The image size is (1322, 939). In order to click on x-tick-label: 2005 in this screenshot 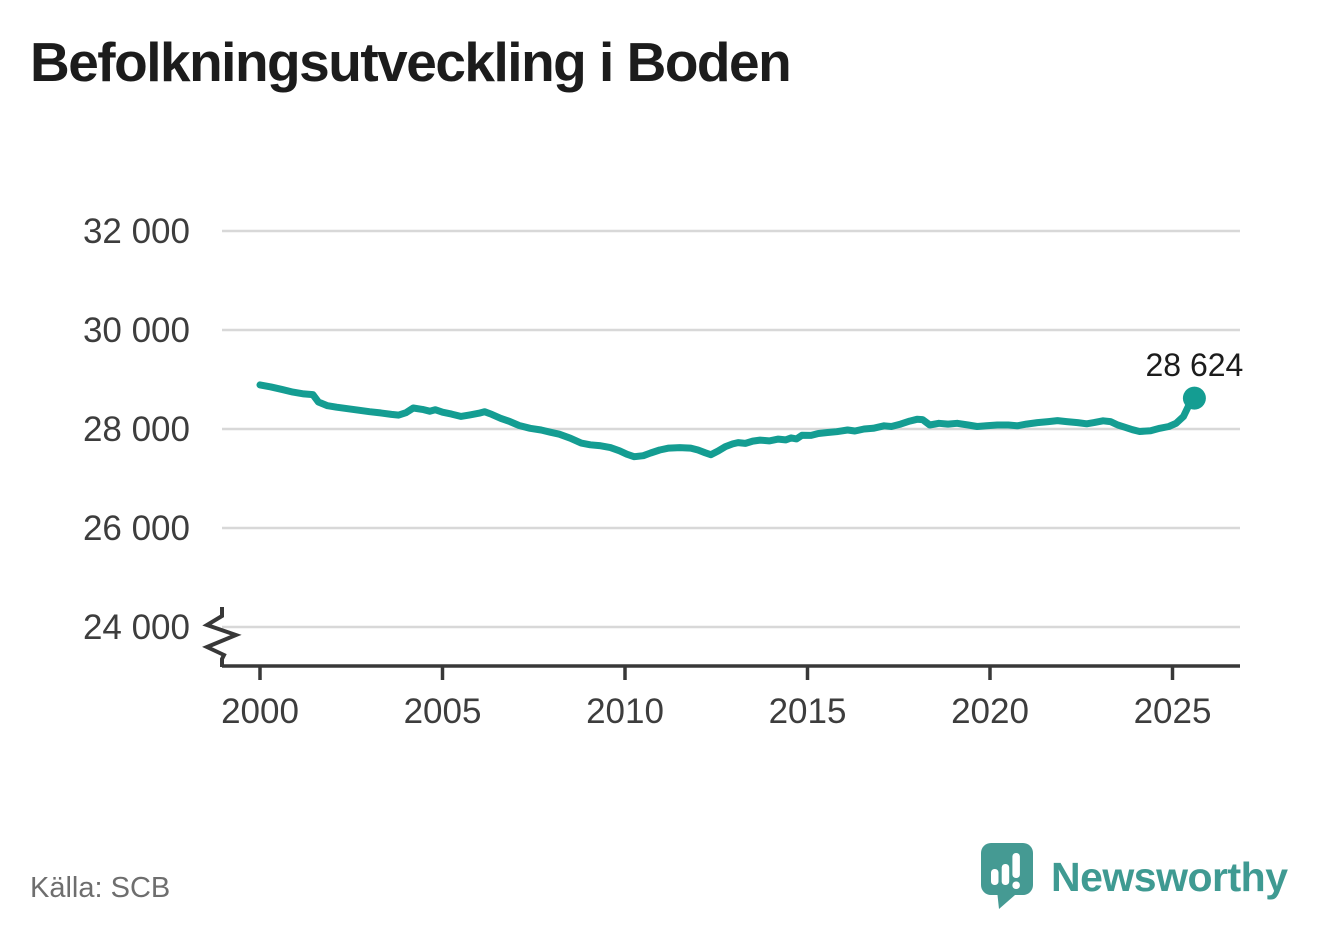, I will do `click(443, 711)`.